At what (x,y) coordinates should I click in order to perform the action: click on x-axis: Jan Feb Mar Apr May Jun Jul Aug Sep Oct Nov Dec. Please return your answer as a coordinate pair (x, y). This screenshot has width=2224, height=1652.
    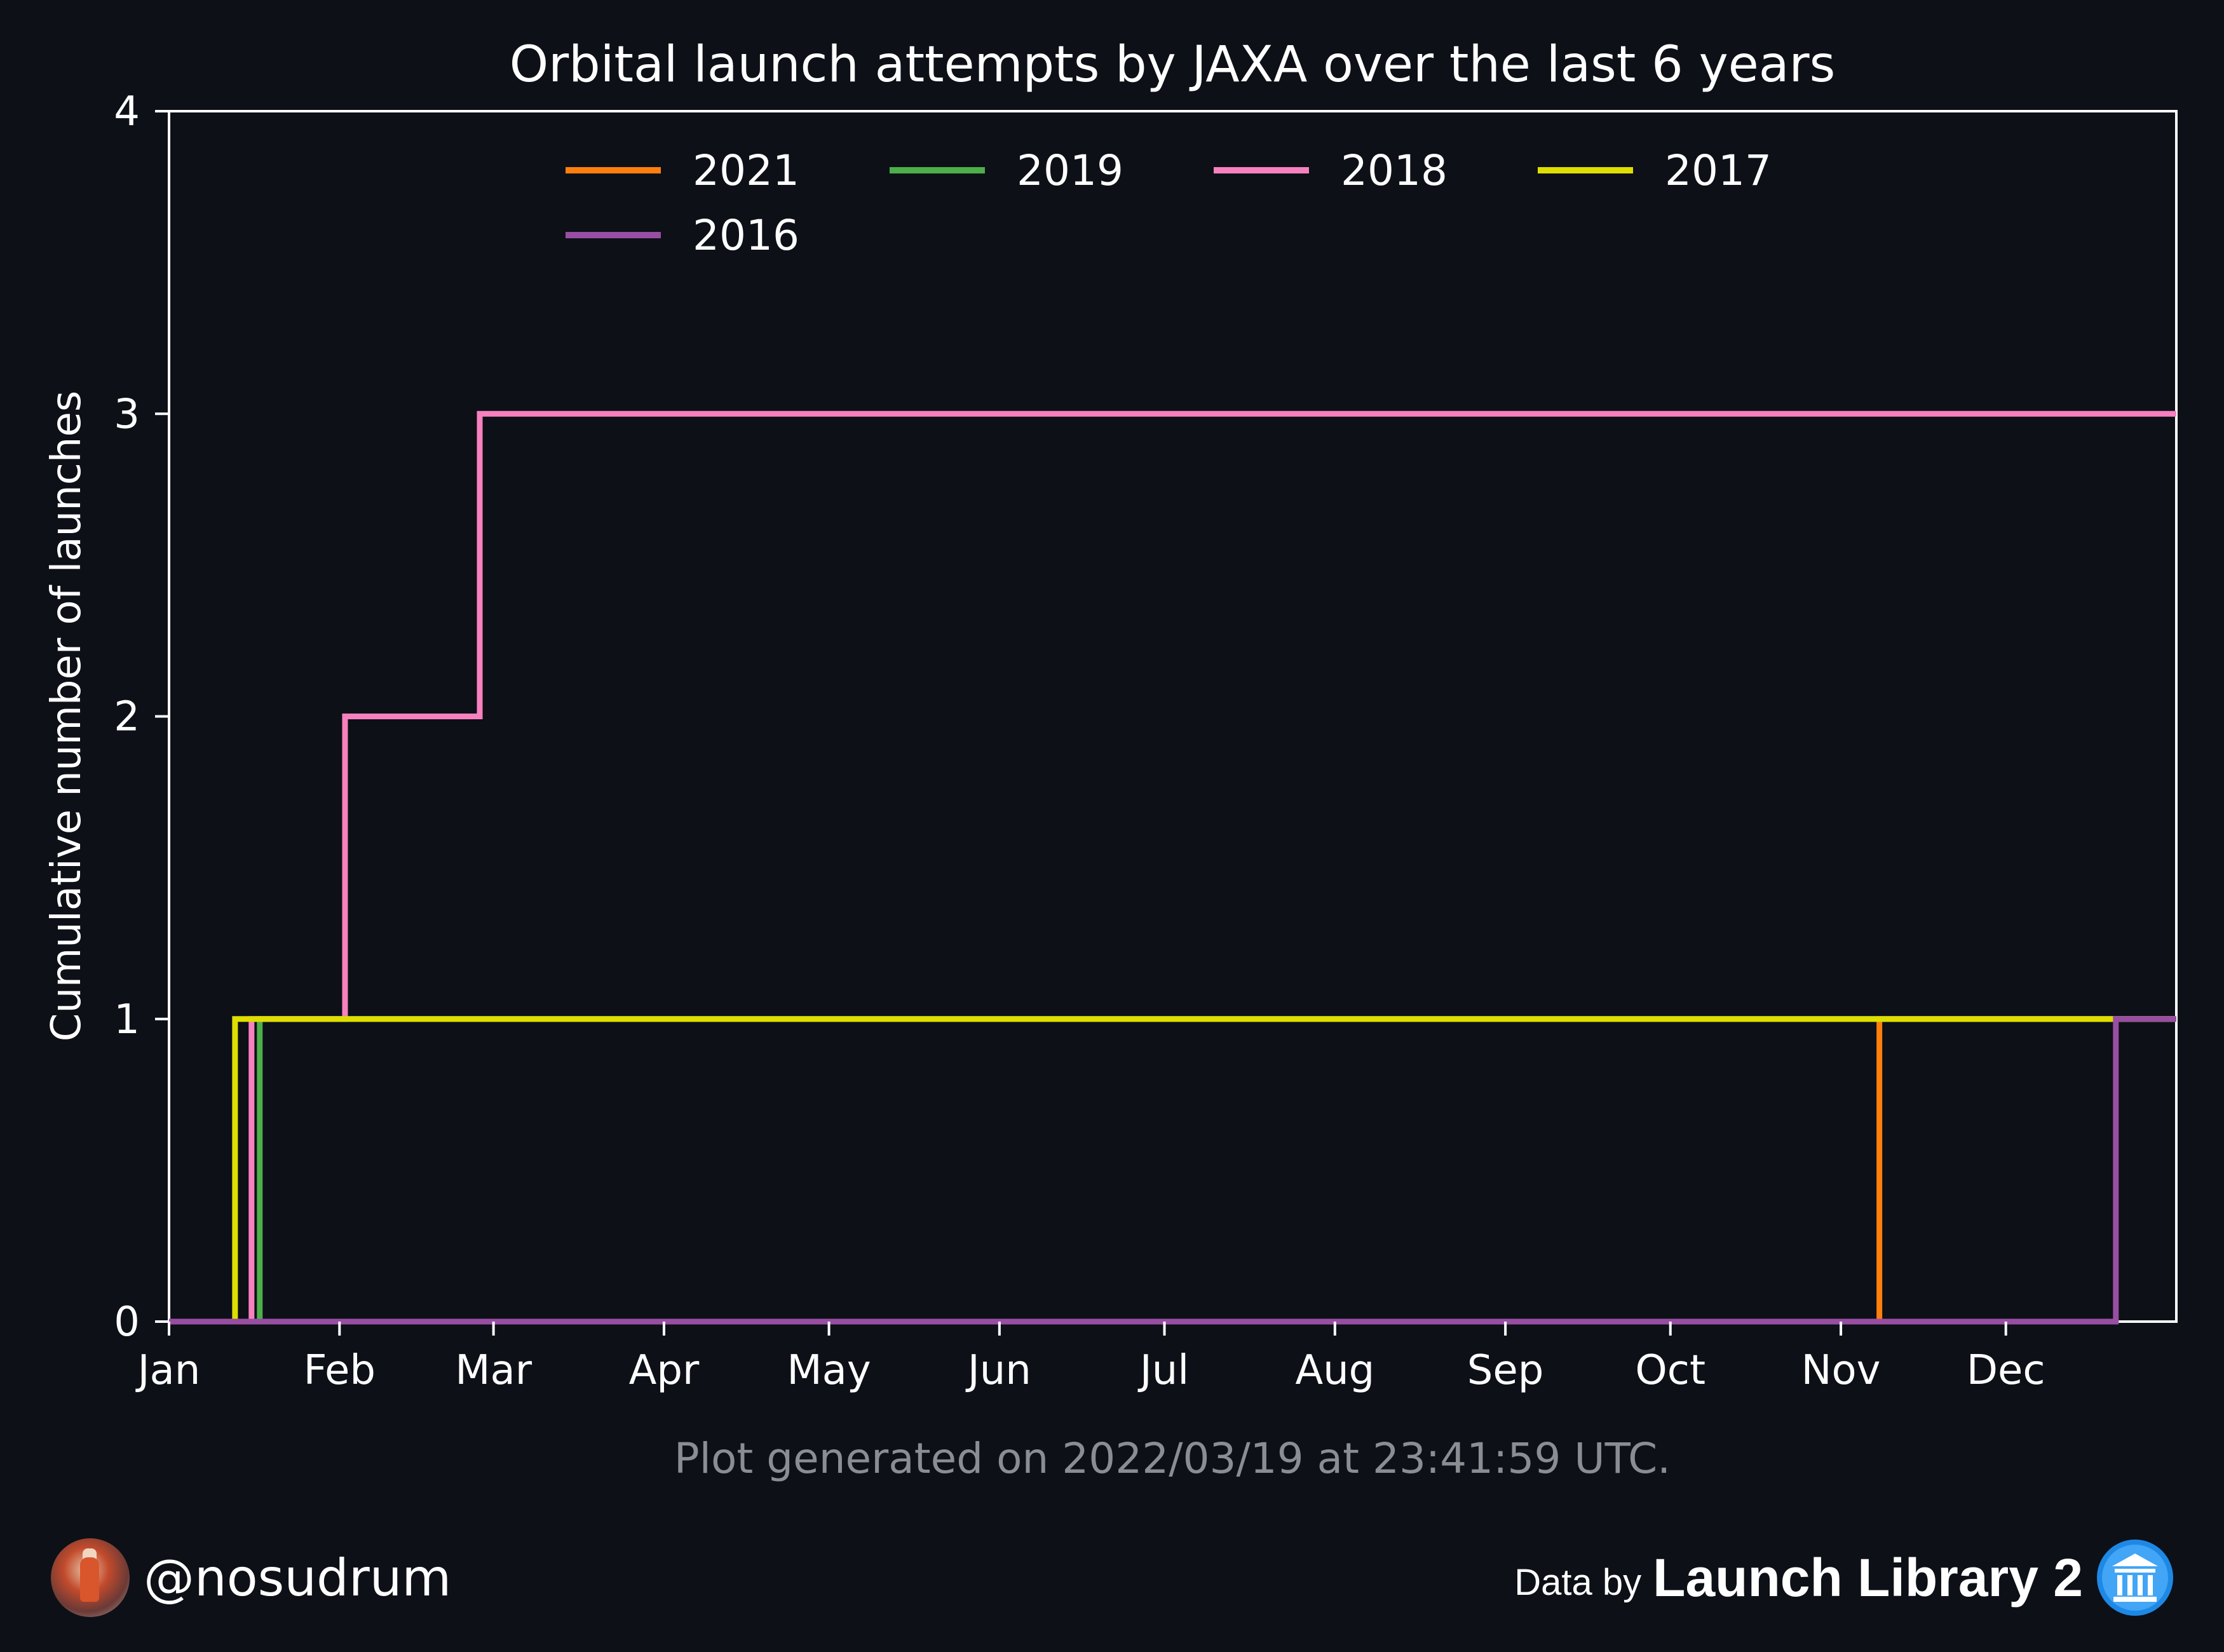
    Looking at the image, I should click on (1090, 1358).